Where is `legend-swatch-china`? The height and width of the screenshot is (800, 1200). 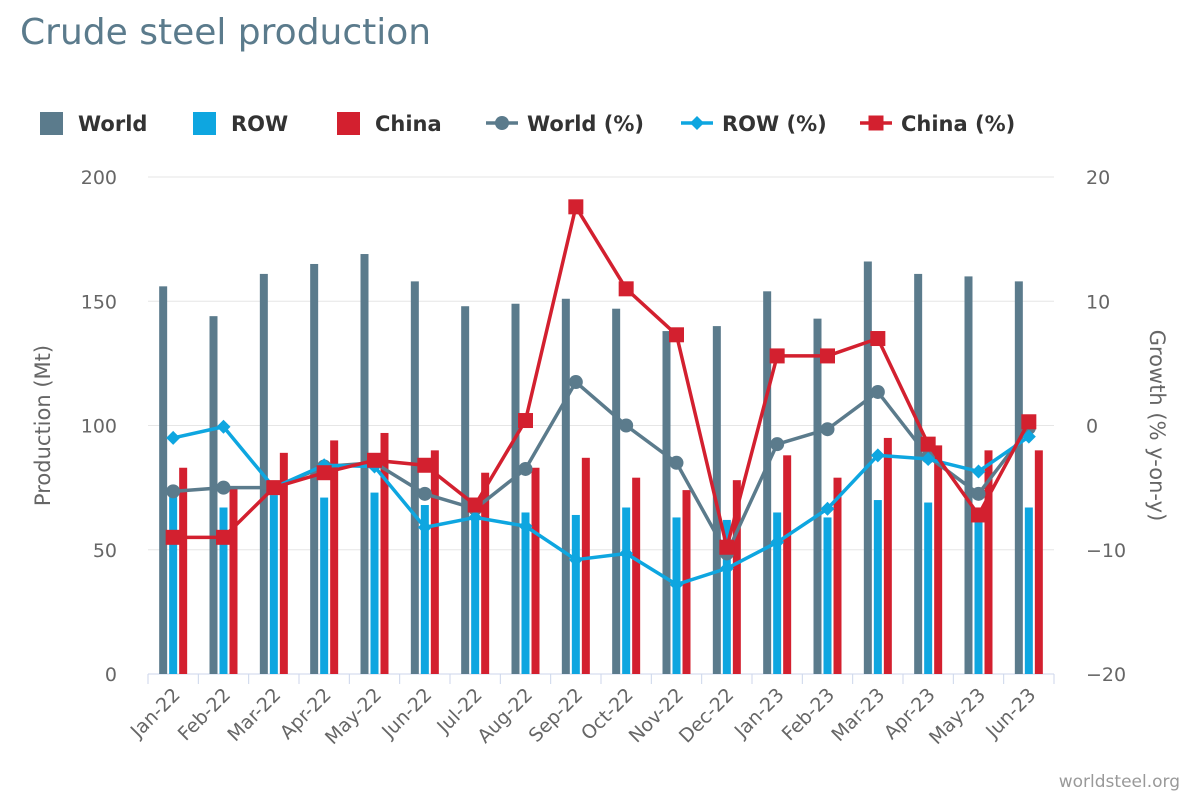 legend-swatch-china is located at coordinates (348, 123).